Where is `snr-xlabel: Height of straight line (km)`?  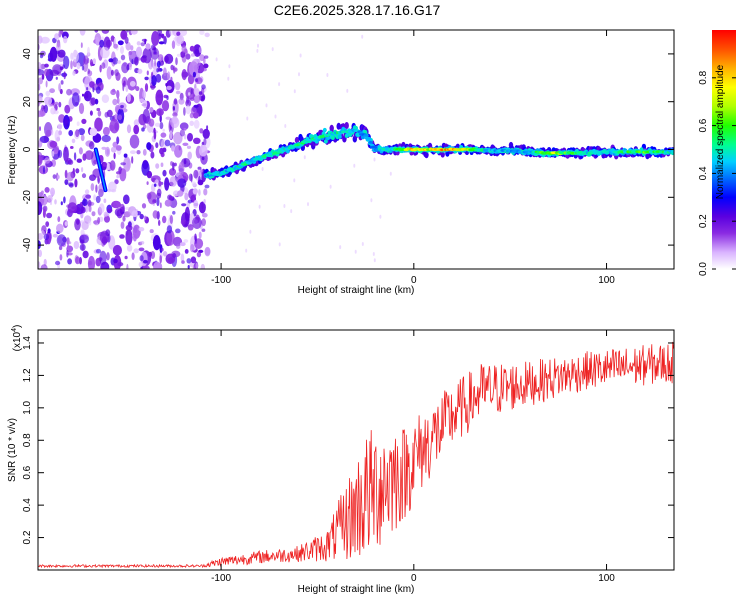 snr-xlabel: Height of straight line (km) is located at coordinates (356, 589).